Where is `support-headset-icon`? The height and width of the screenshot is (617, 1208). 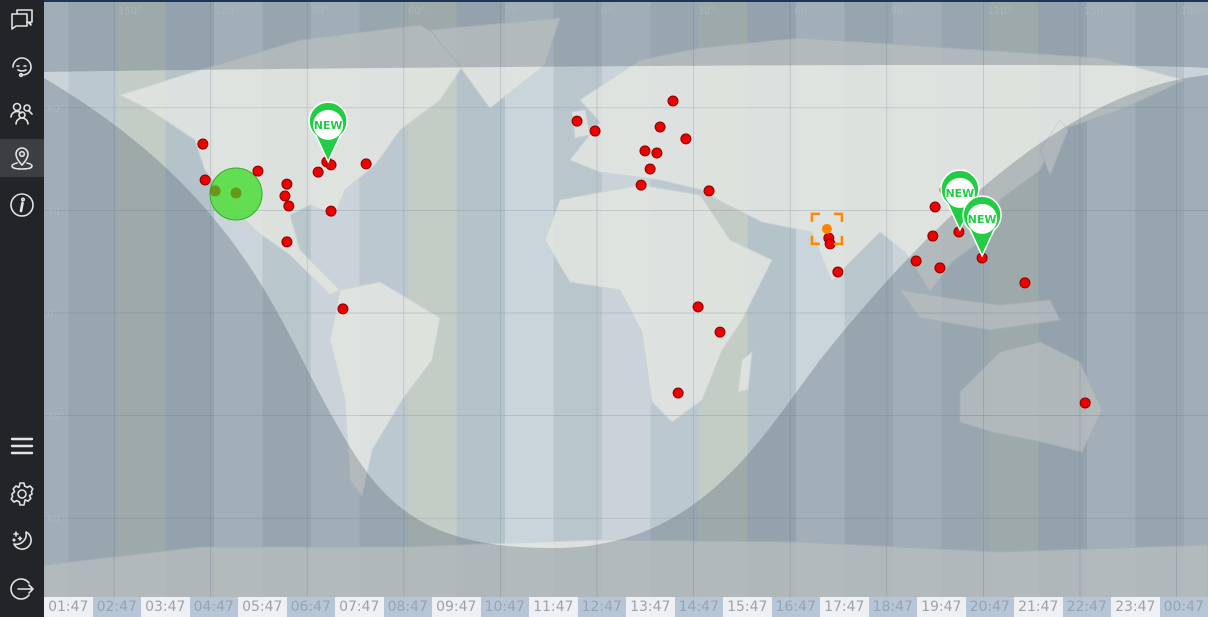
support-headset-icon is located at coordinates (22, 67).